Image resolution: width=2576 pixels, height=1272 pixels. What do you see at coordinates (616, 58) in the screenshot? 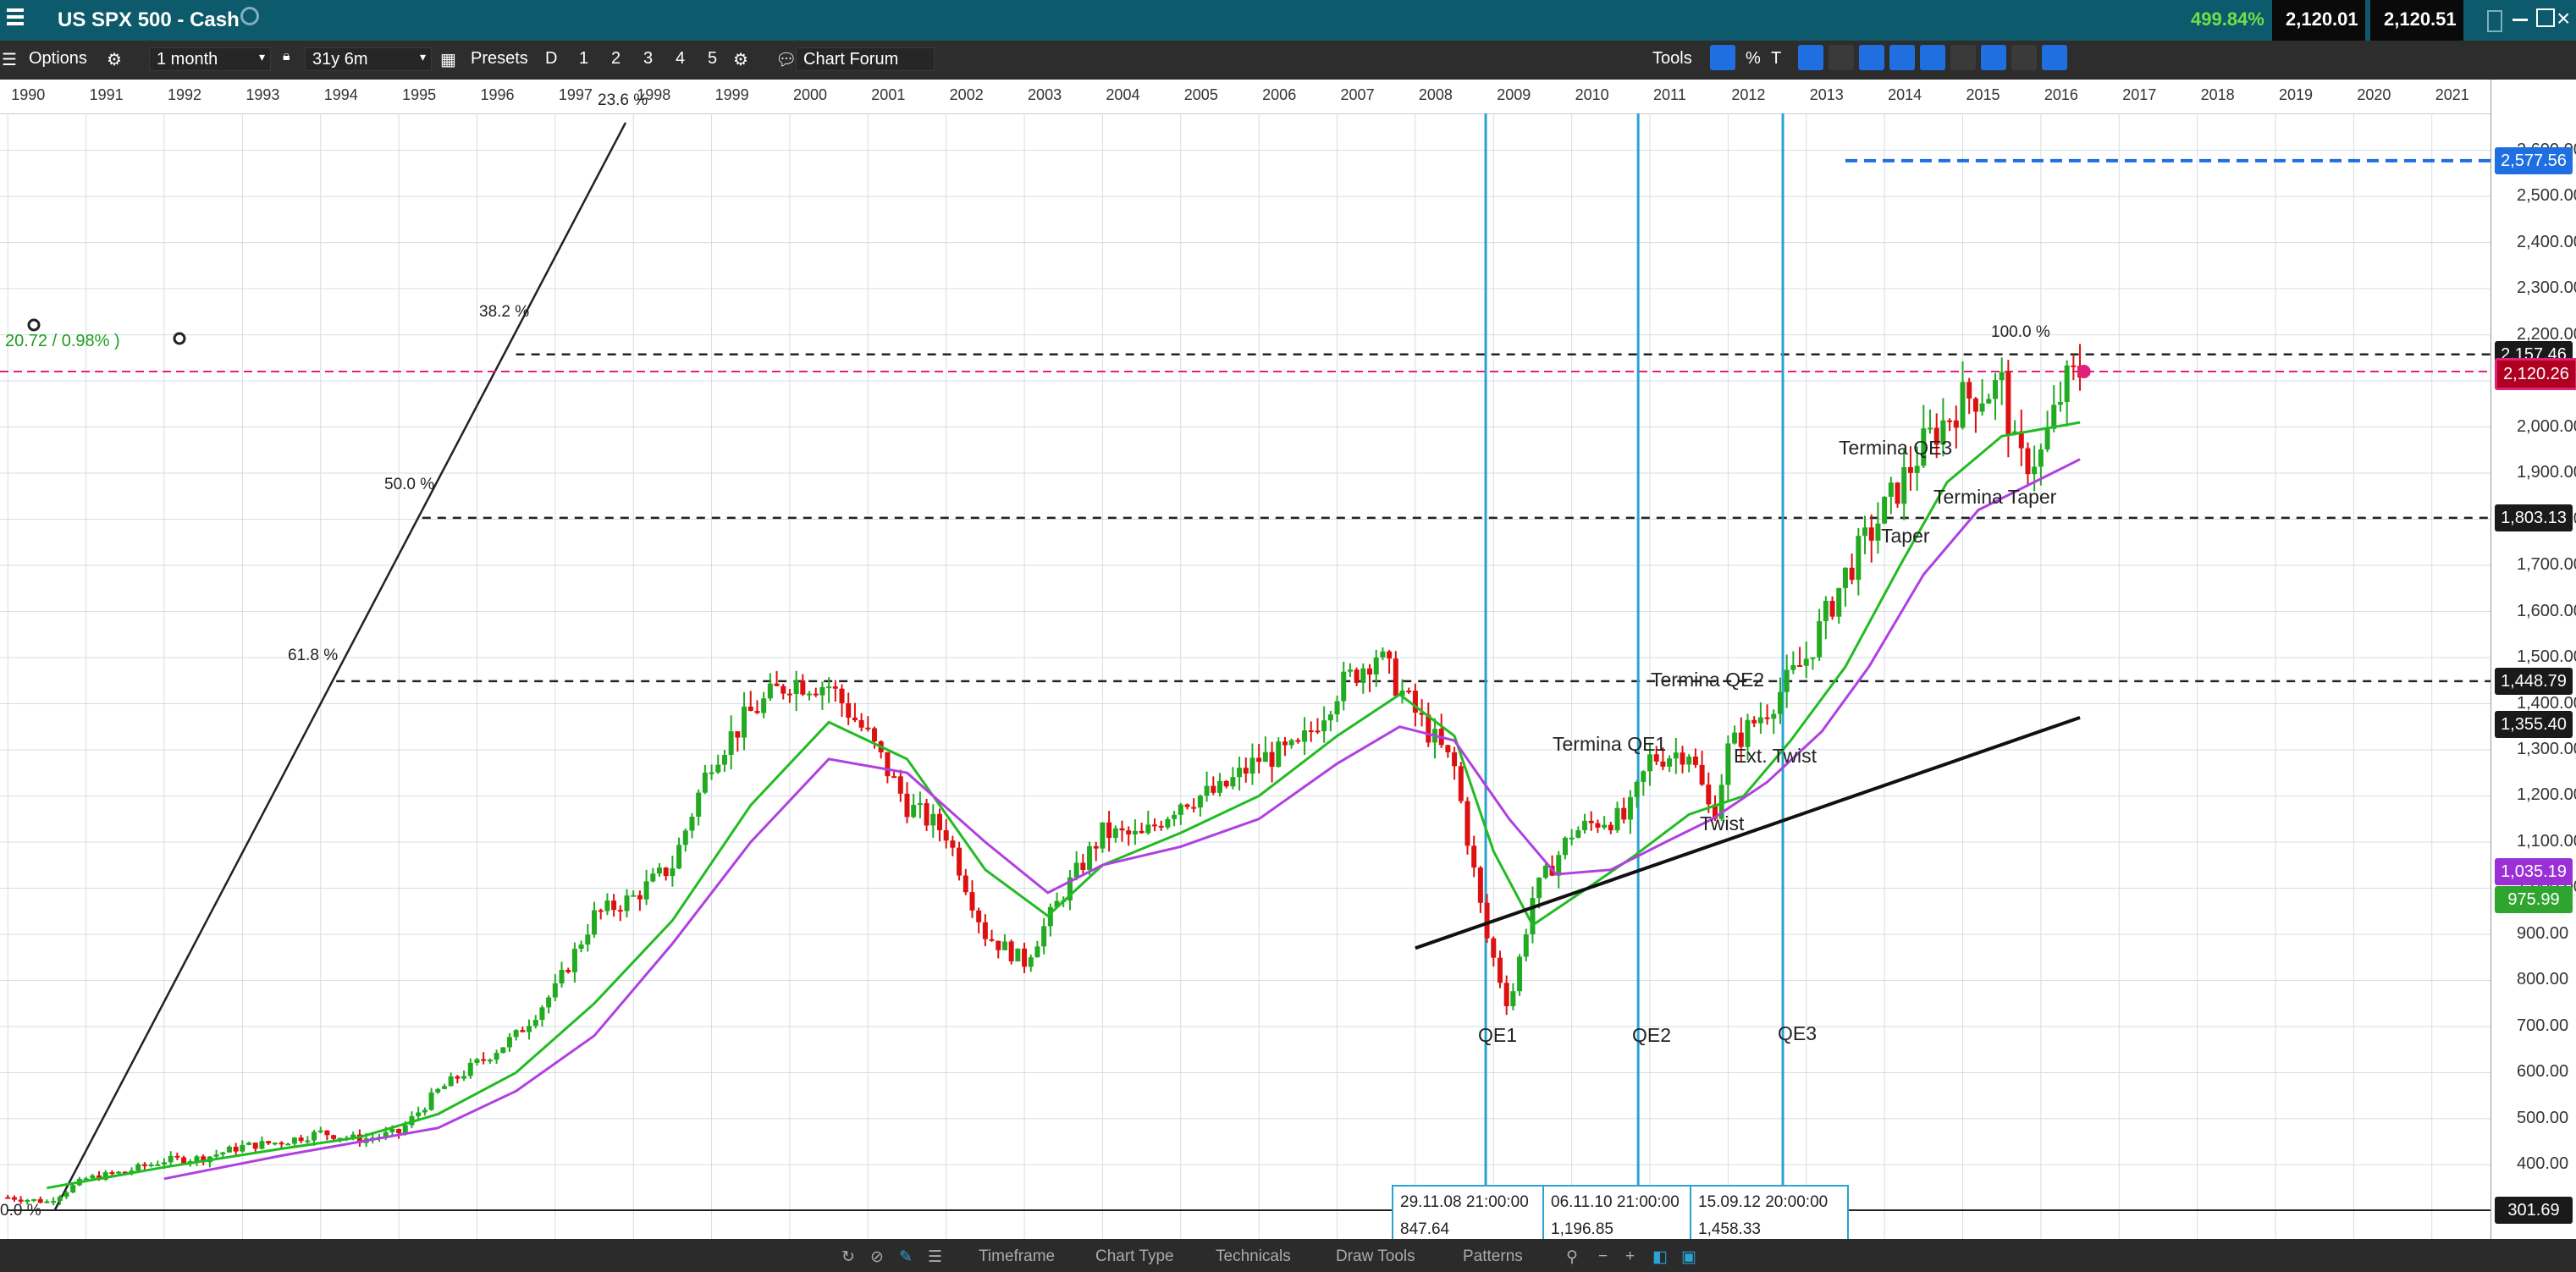
I see `preset-2: 2` at bounding box center [616, 58].